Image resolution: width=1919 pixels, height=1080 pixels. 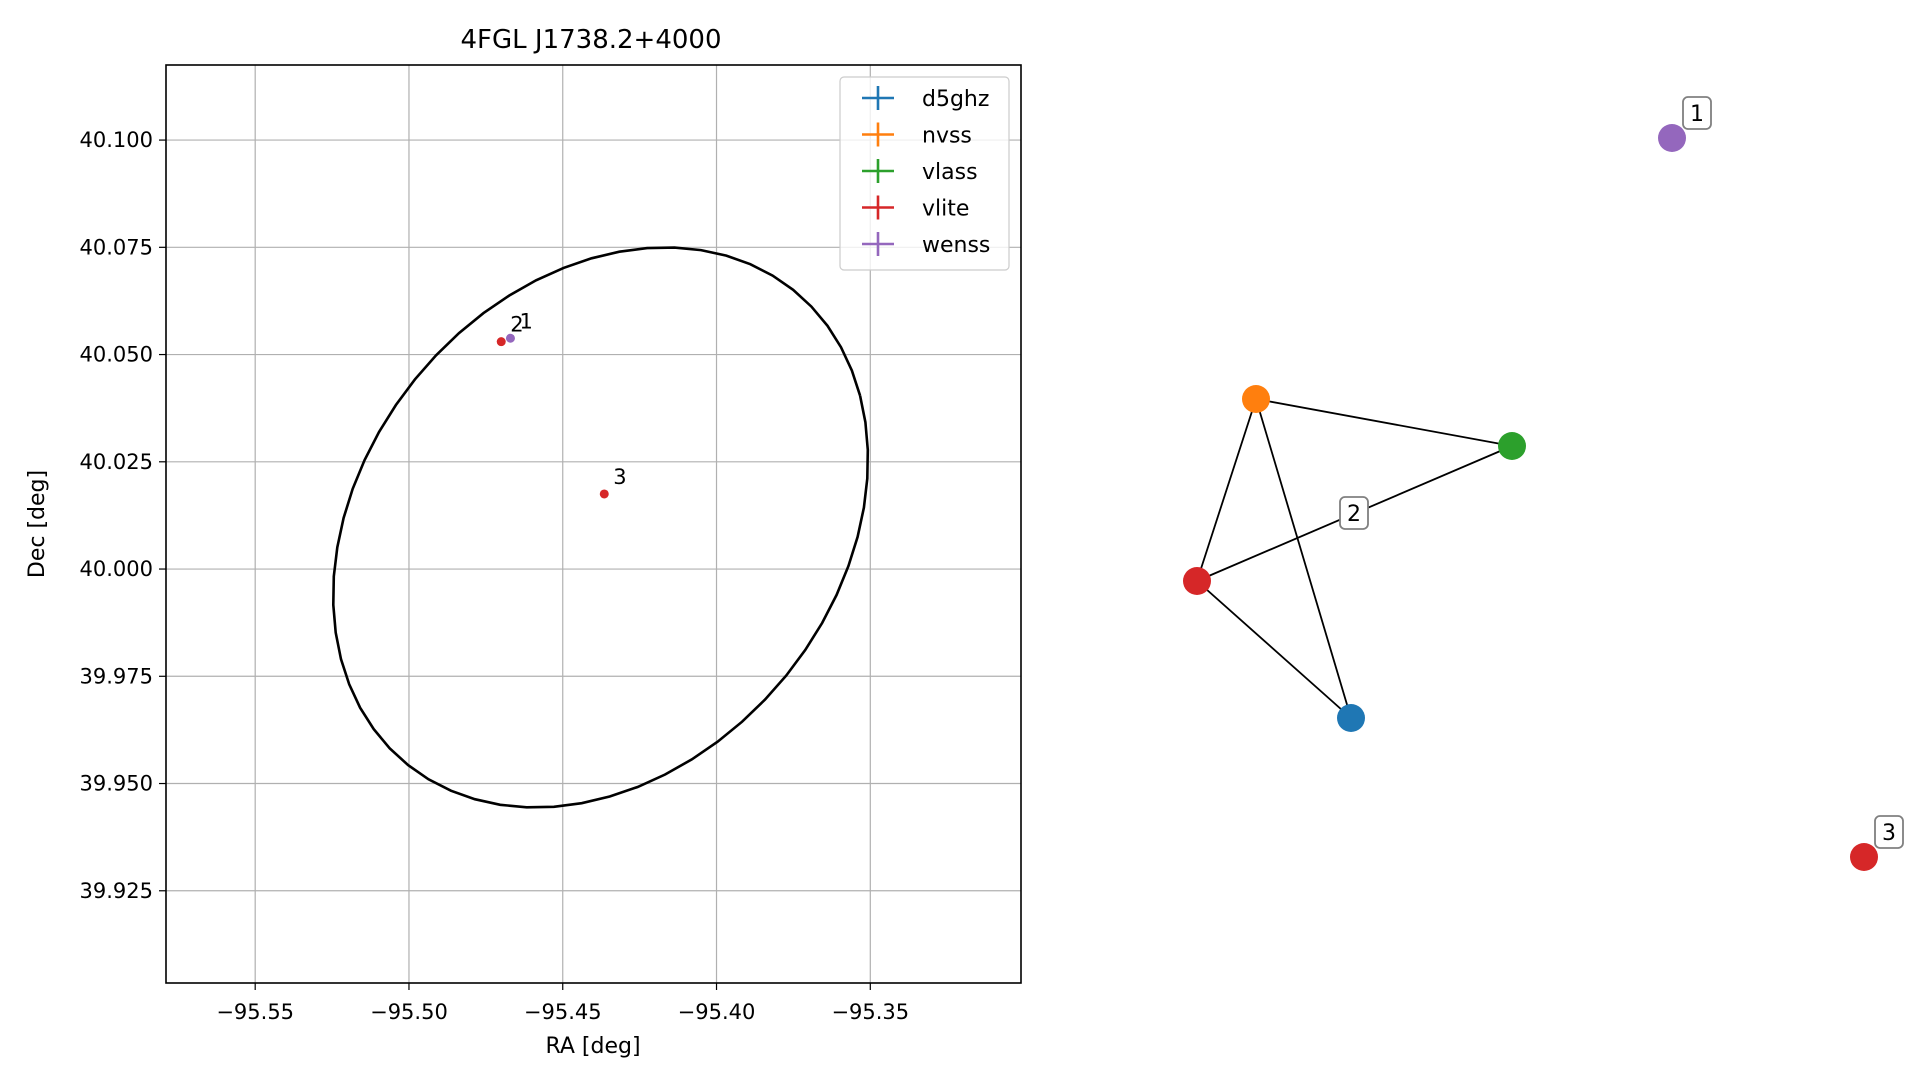 What do you see at coordinates (116, 569) in the screenshot?
I see `y-tick-label: 40.000` at bounding box center [116, 569].